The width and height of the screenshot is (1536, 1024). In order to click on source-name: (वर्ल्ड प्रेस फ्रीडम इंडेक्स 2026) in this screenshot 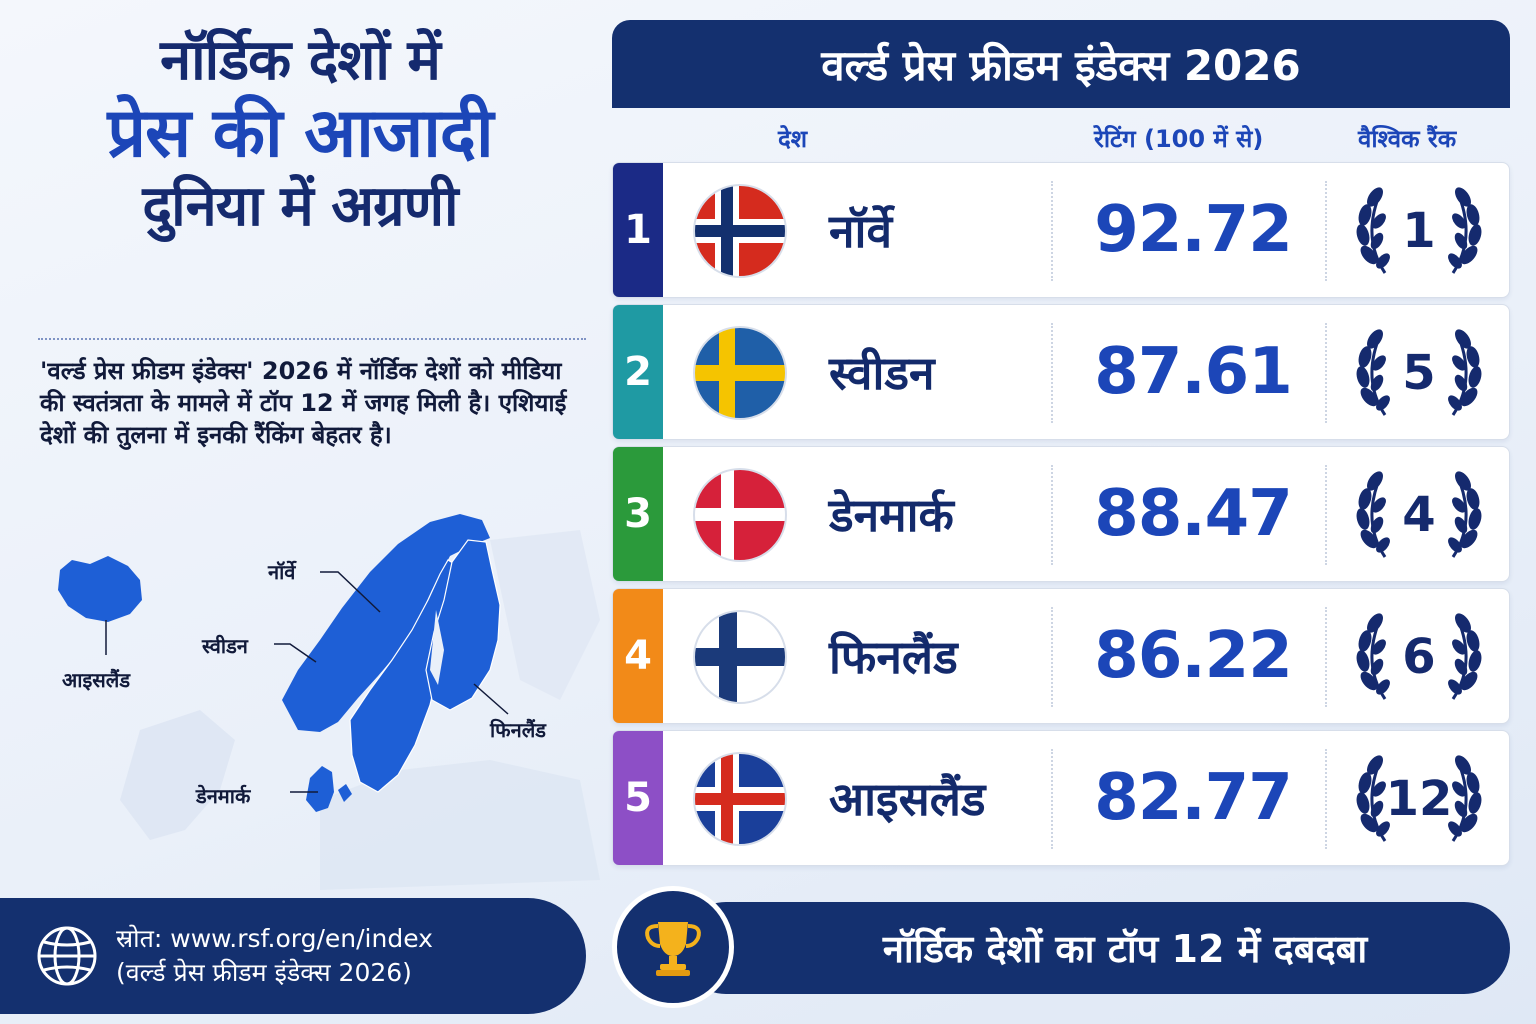, I will do `click(264, 972)`.